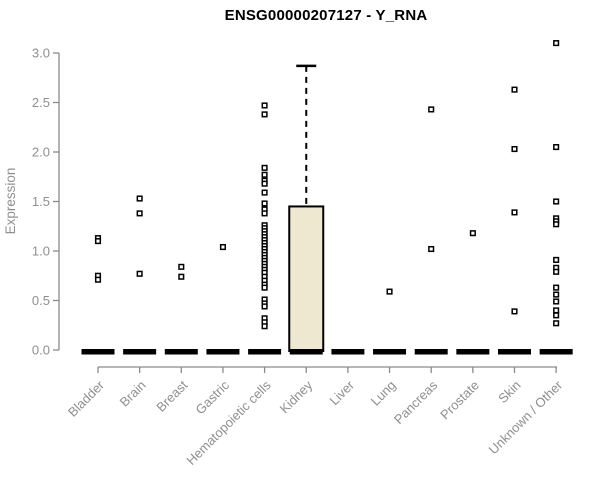 This screenshot has height=500, width=600. Describe the element at coordinates (41, 201) in the screenshot. I see `y-tick-label: 1.5` at that location.